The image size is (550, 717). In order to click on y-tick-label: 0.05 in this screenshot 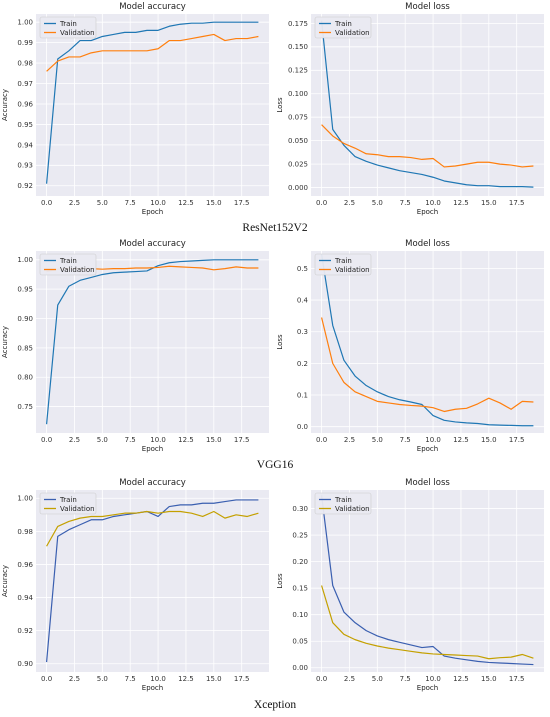, I will do `click(300, 642)`.